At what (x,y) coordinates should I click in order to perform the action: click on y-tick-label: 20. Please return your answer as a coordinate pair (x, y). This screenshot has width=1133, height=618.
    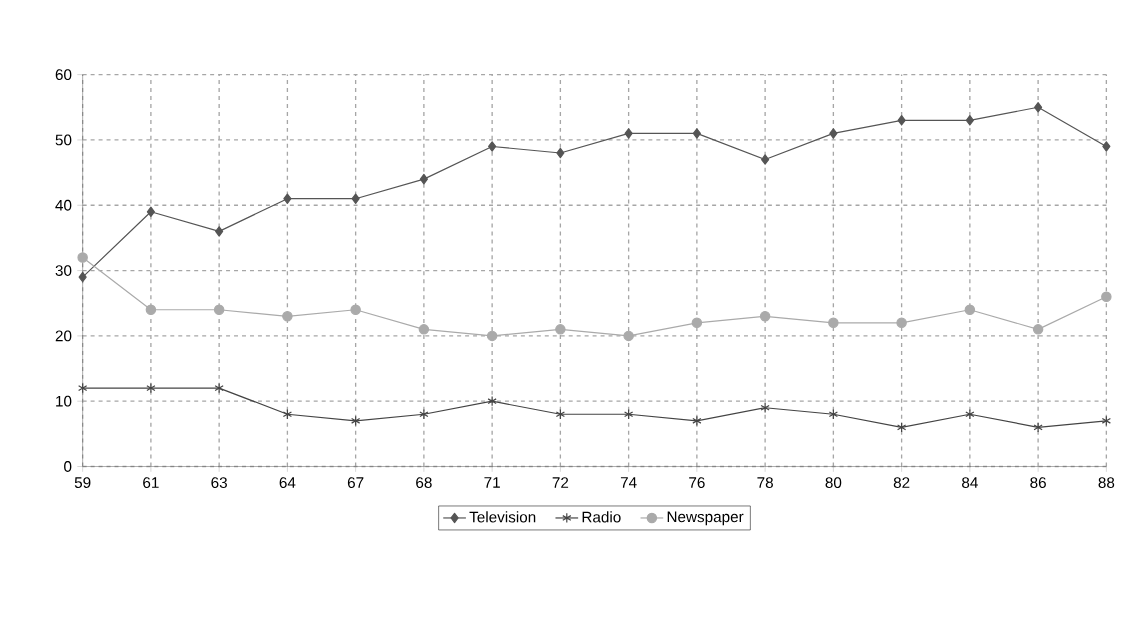
    Looking at the image, I should click on (63, 336).